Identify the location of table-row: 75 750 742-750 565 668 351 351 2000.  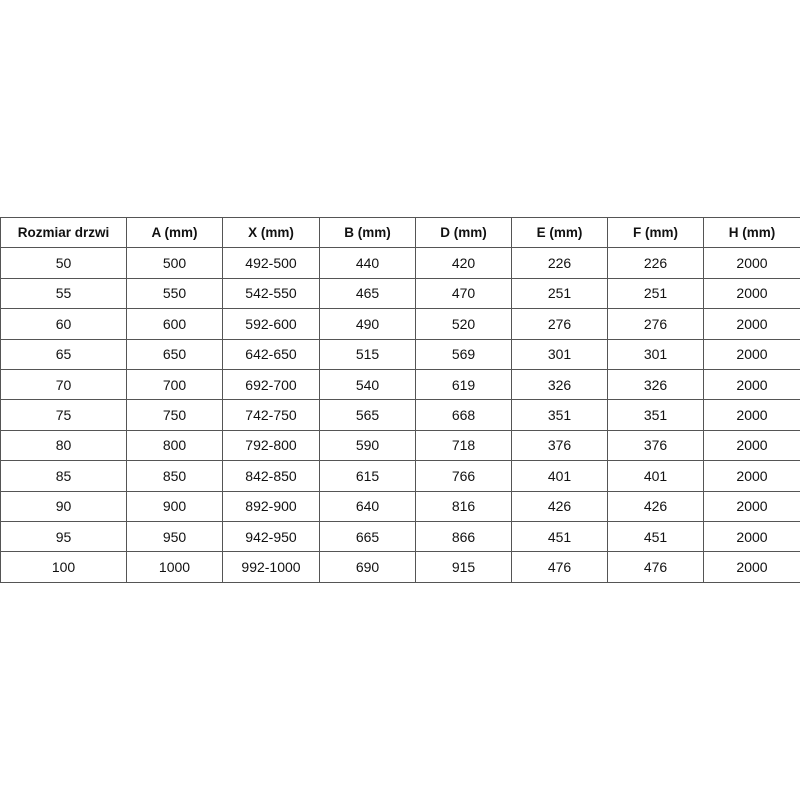
(400, 415).